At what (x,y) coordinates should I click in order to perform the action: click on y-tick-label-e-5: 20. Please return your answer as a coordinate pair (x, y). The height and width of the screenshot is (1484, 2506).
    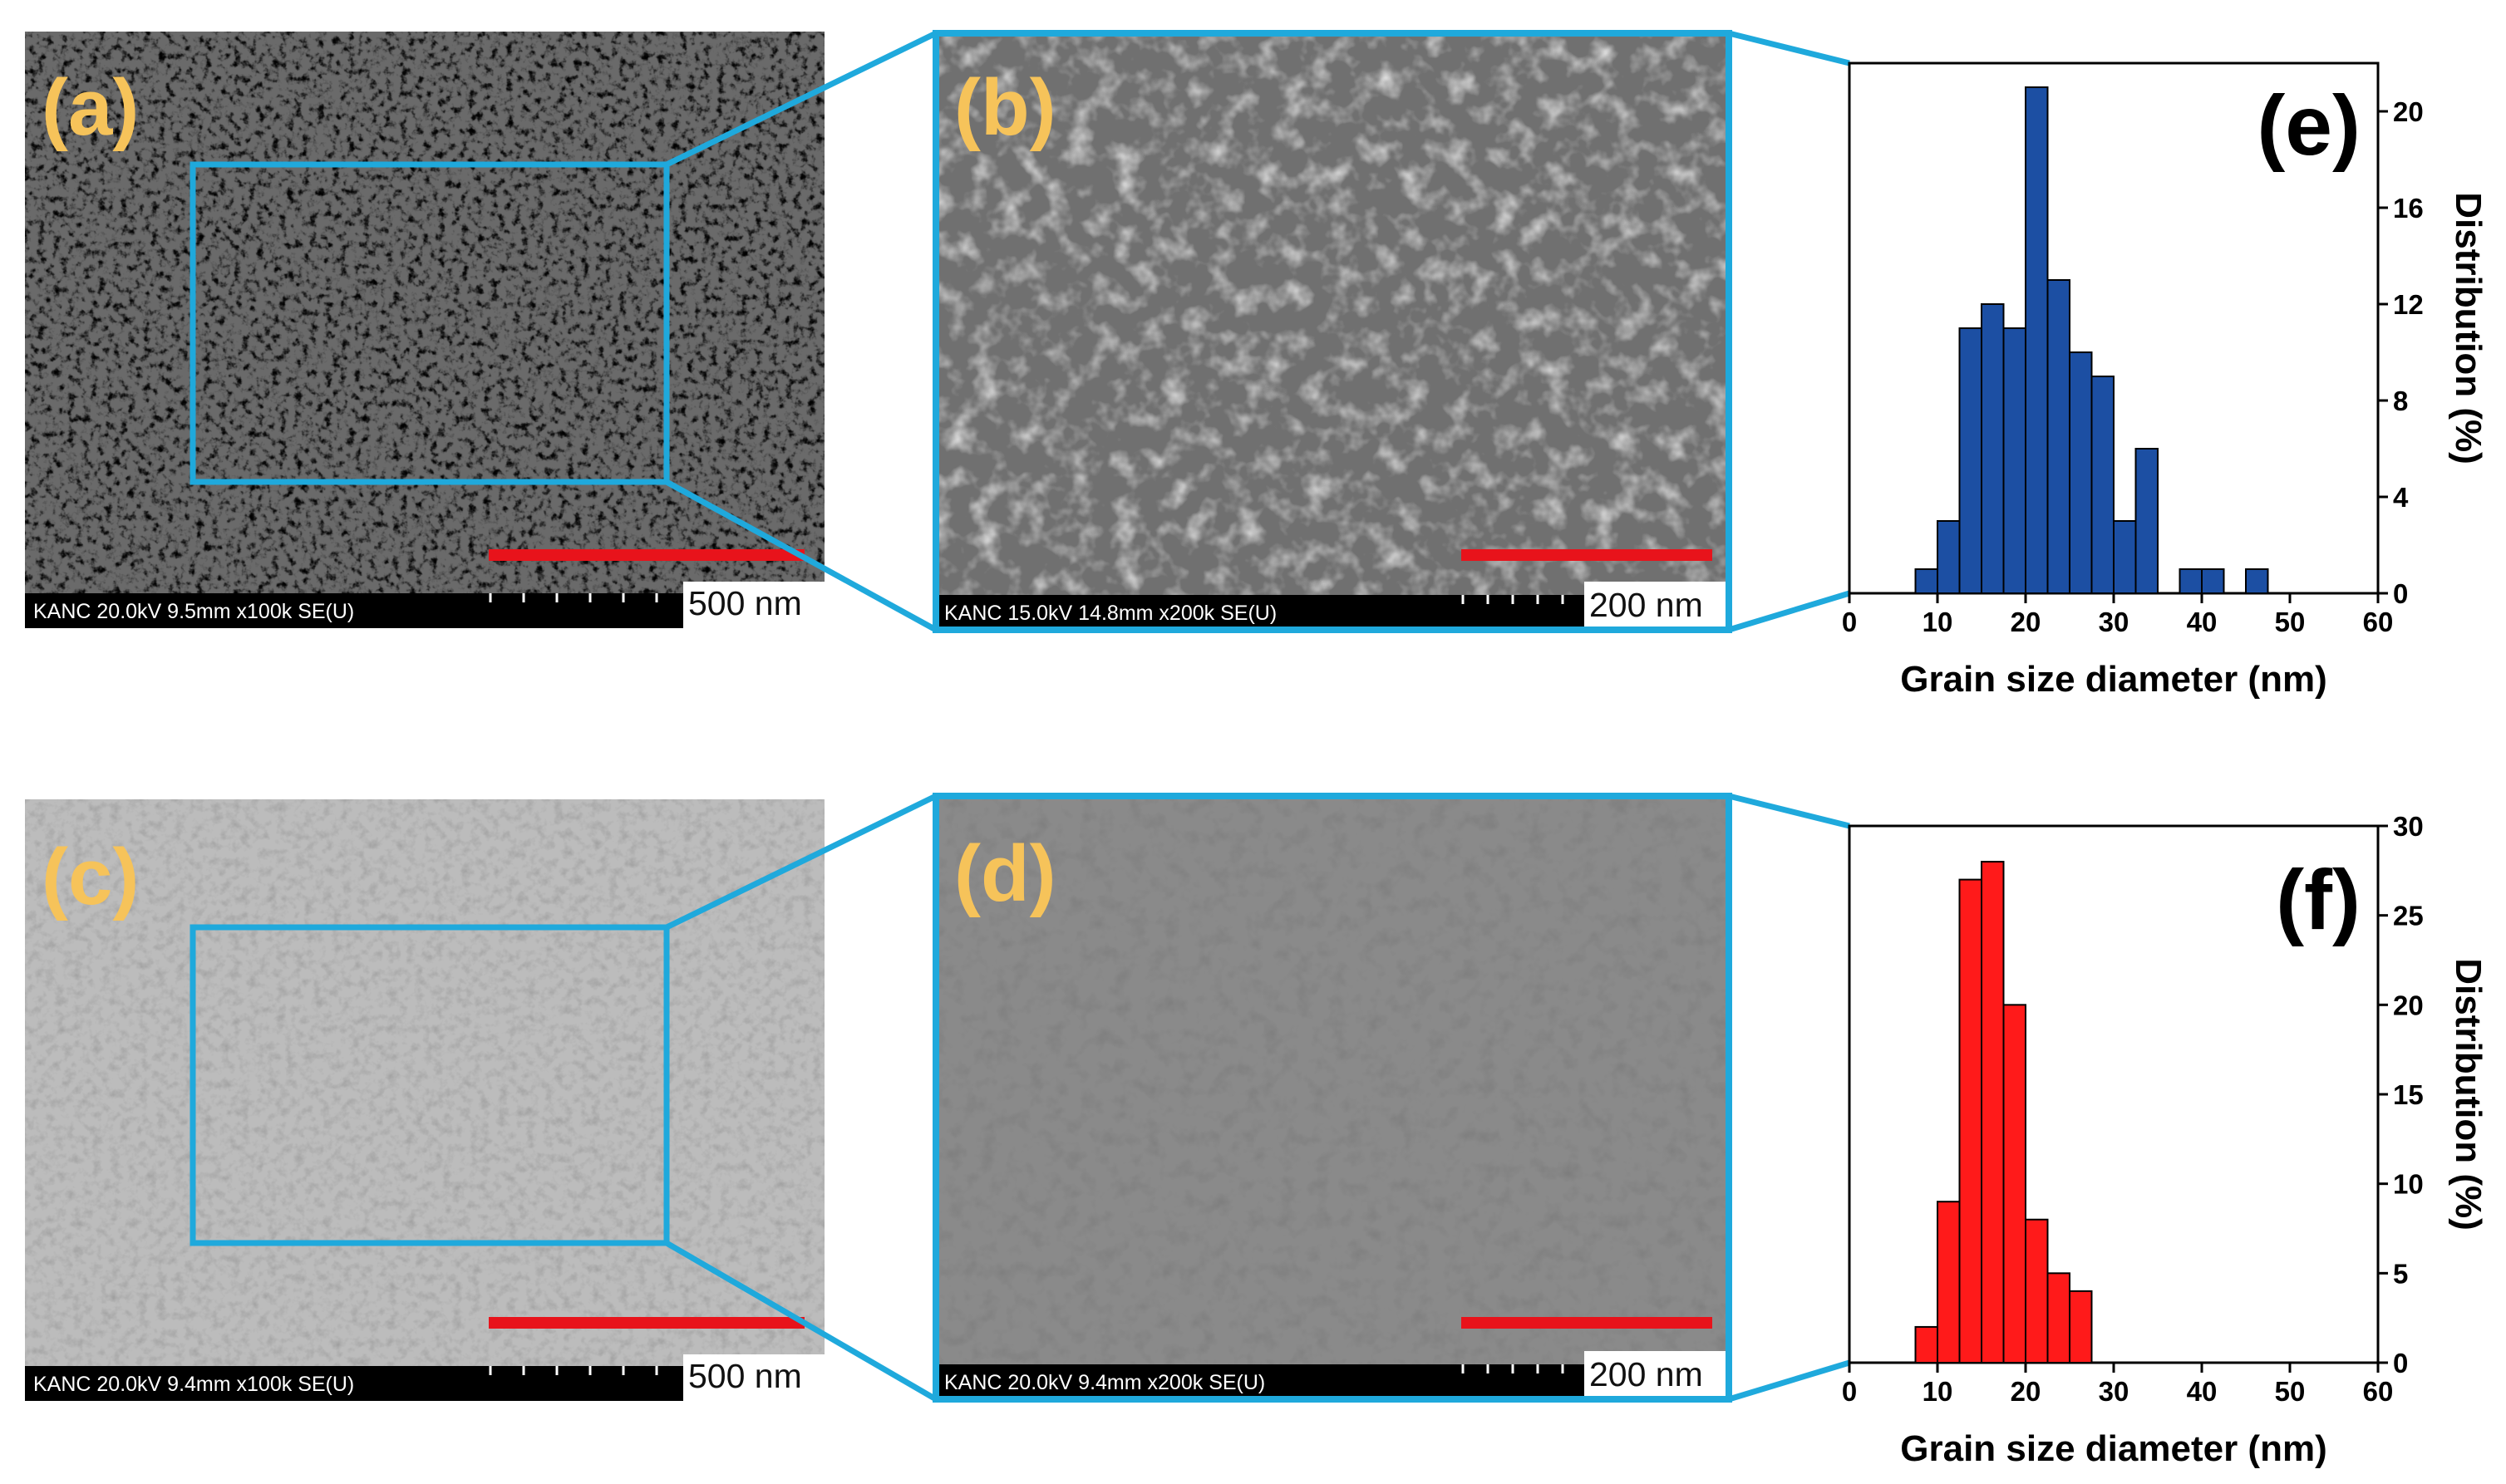
    Looking at the image, I should click on (2408, 111).